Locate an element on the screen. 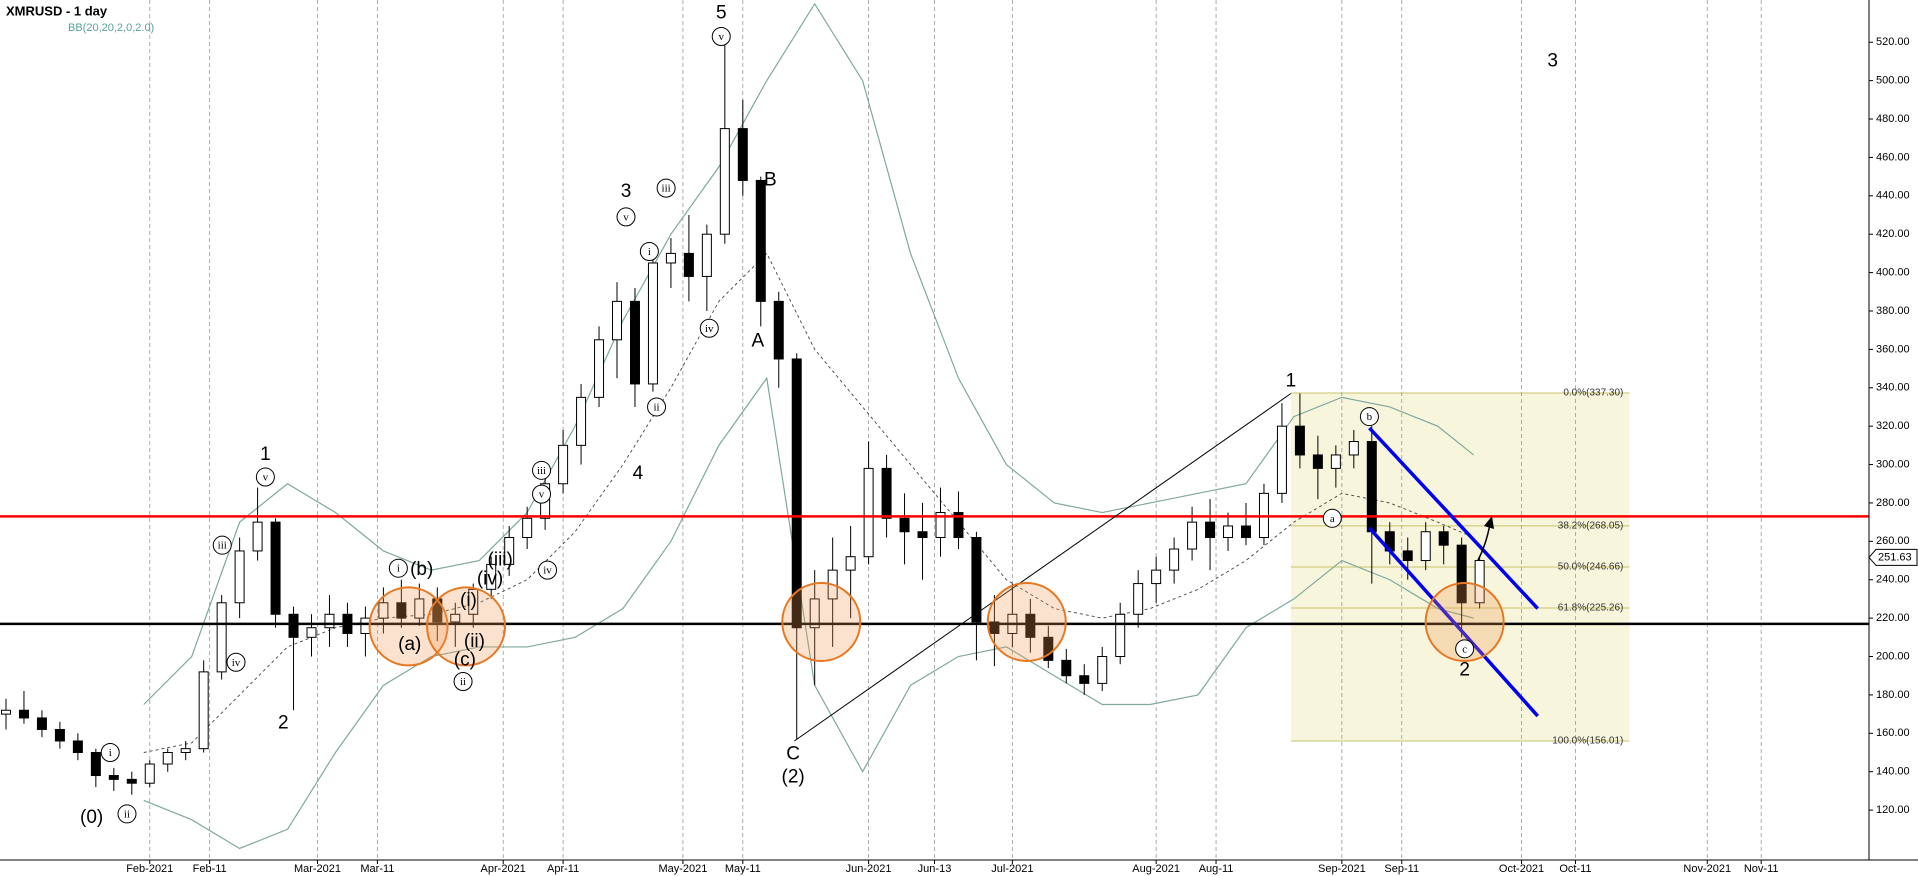 The width and height of the screenshot is (1918, 876). x-tick-label: Mar-2021 is located at coordinates (317, 869).